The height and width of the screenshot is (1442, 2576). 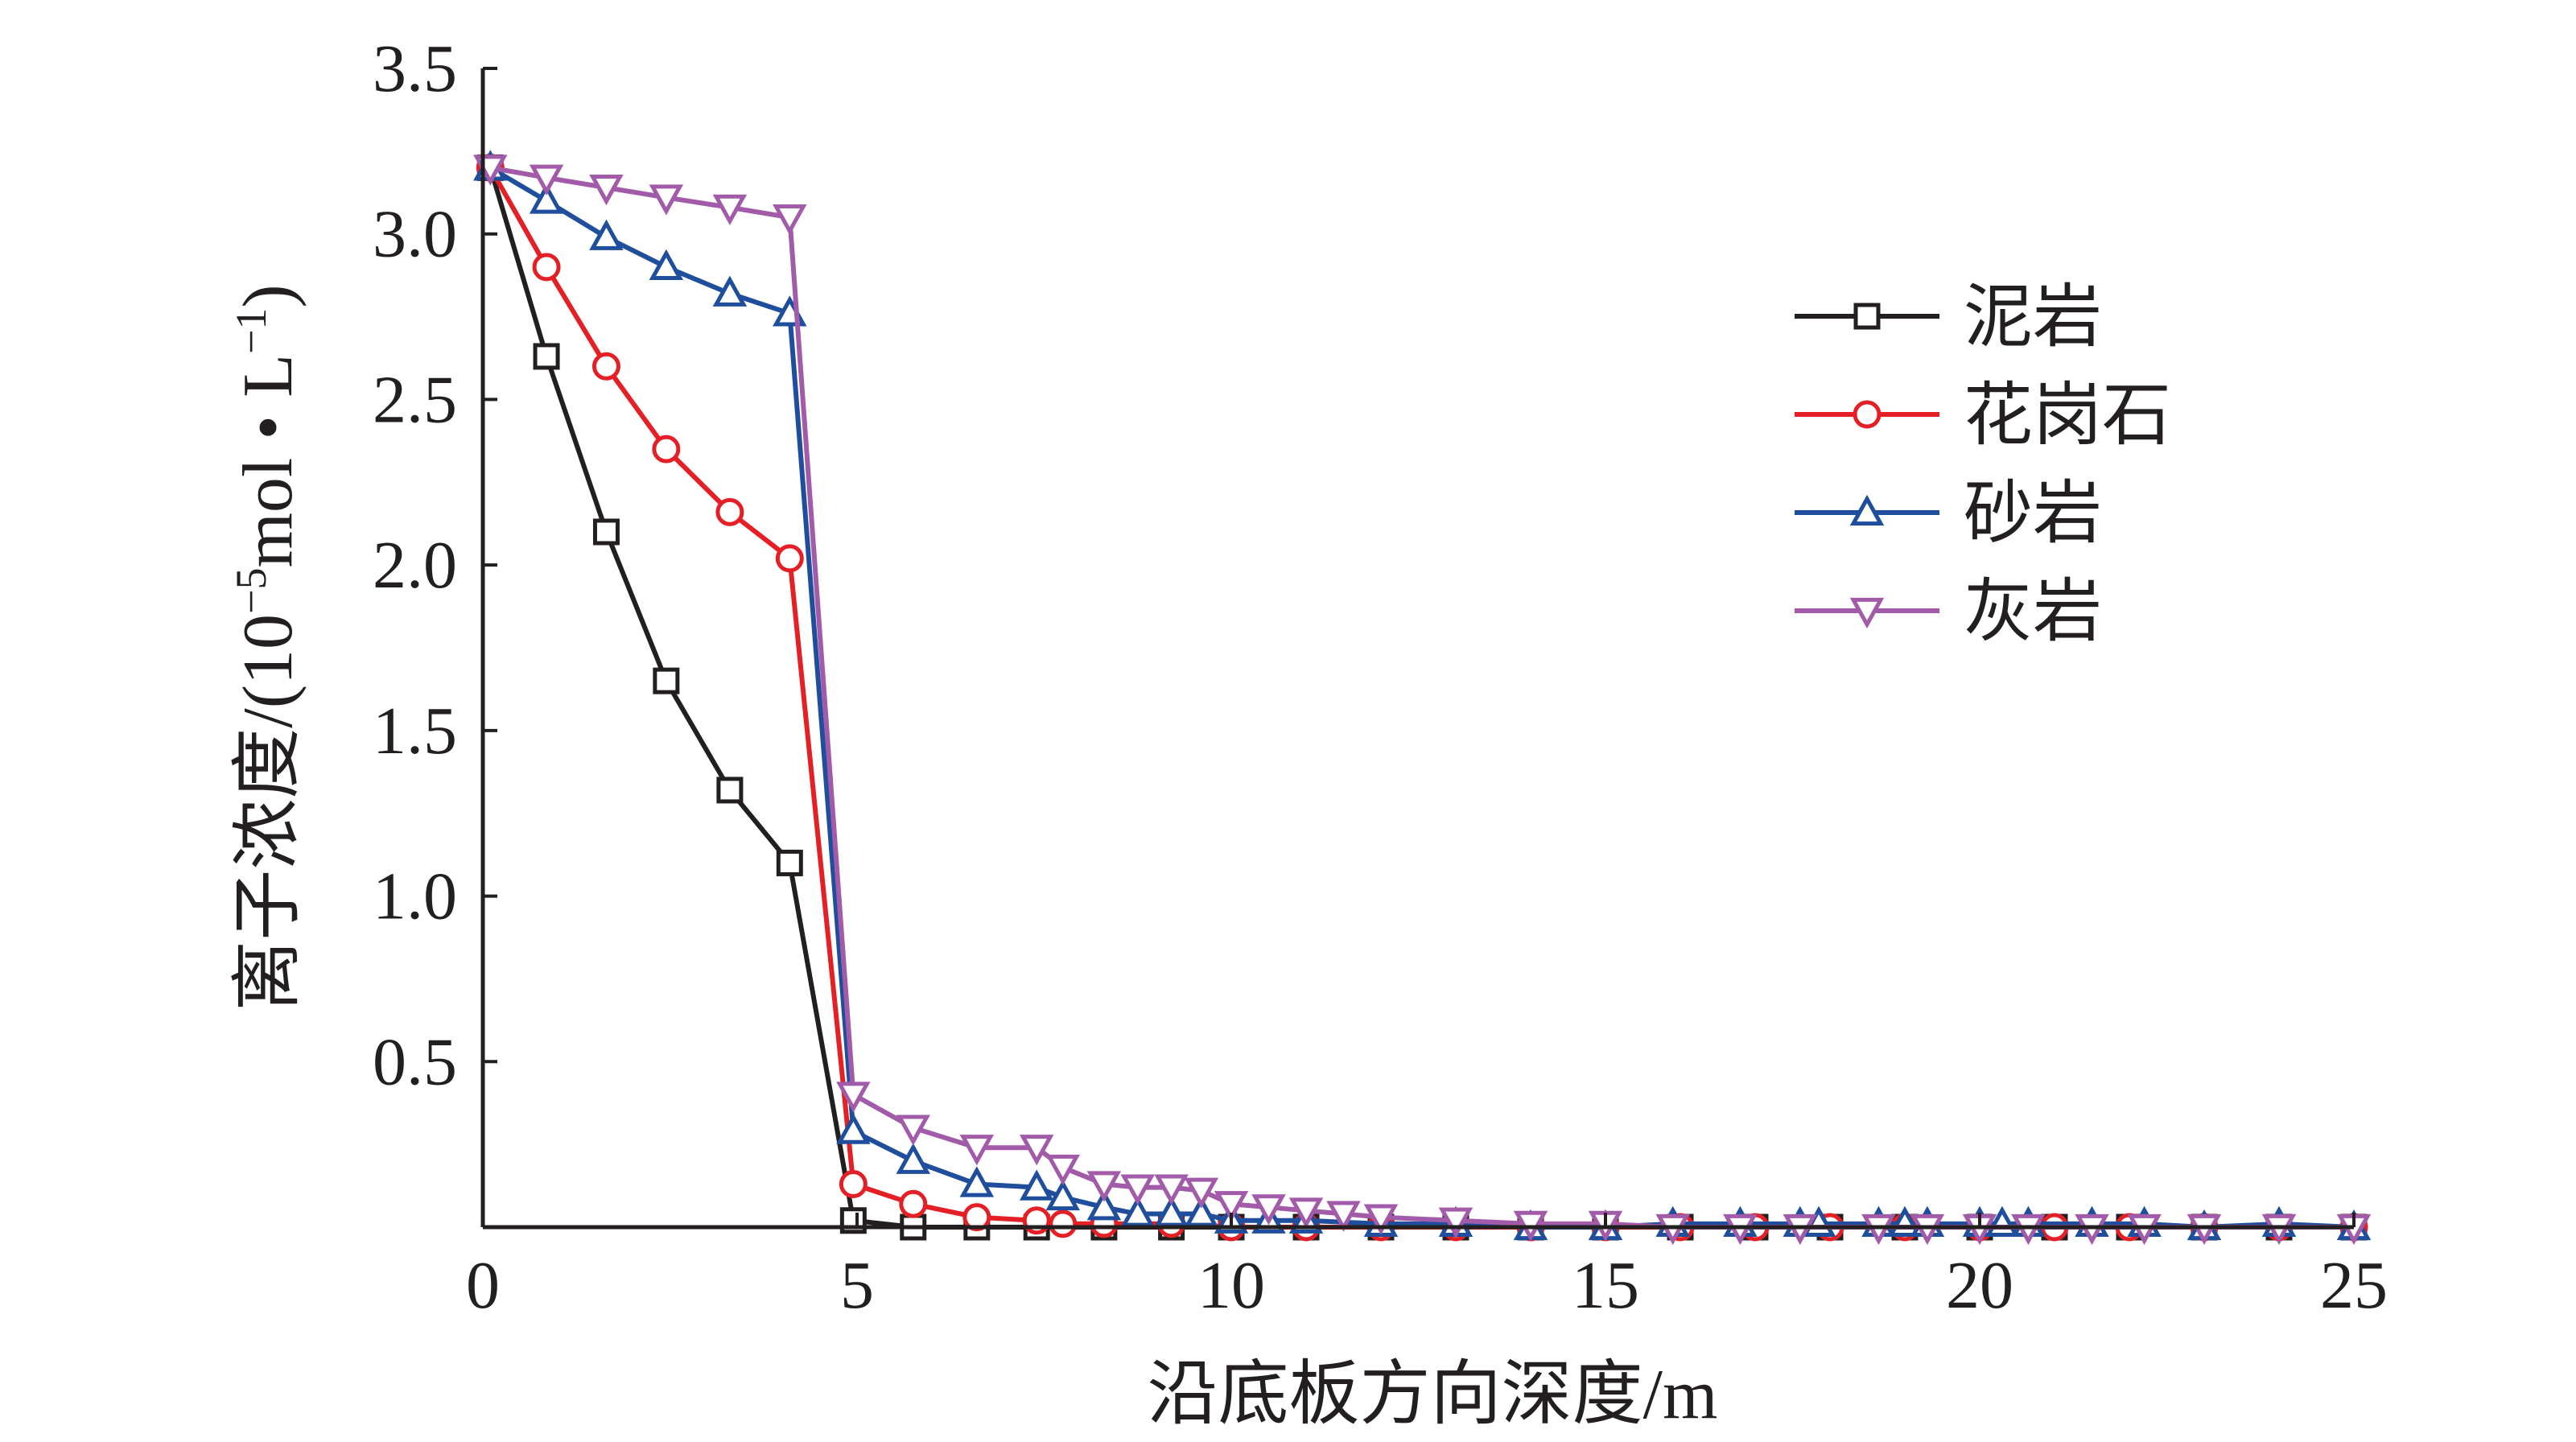 What do you see at coordinates (1948, 513) in the screenshot?
I see `legend-item: 砂岩` at bounding box center [1948, 513].